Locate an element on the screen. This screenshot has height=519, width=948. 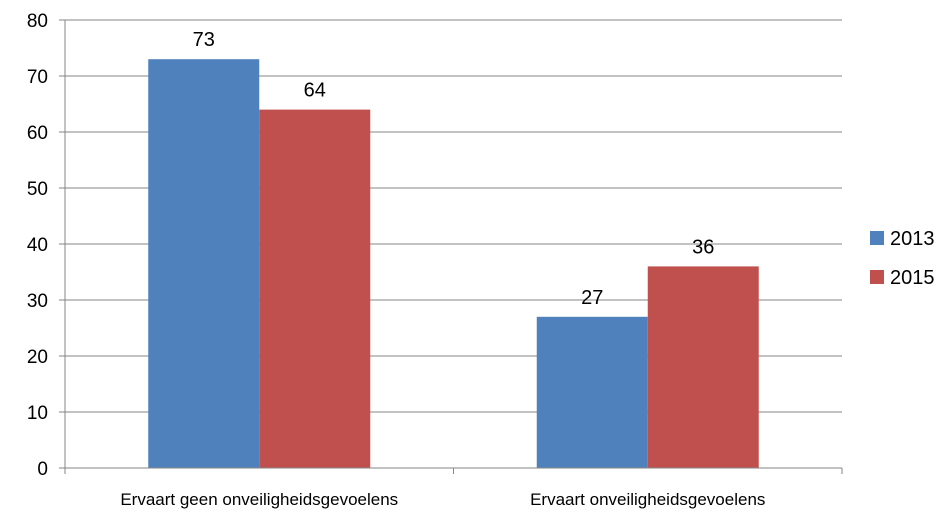
legend-label: 2015 is located at coordinates (912, 278).